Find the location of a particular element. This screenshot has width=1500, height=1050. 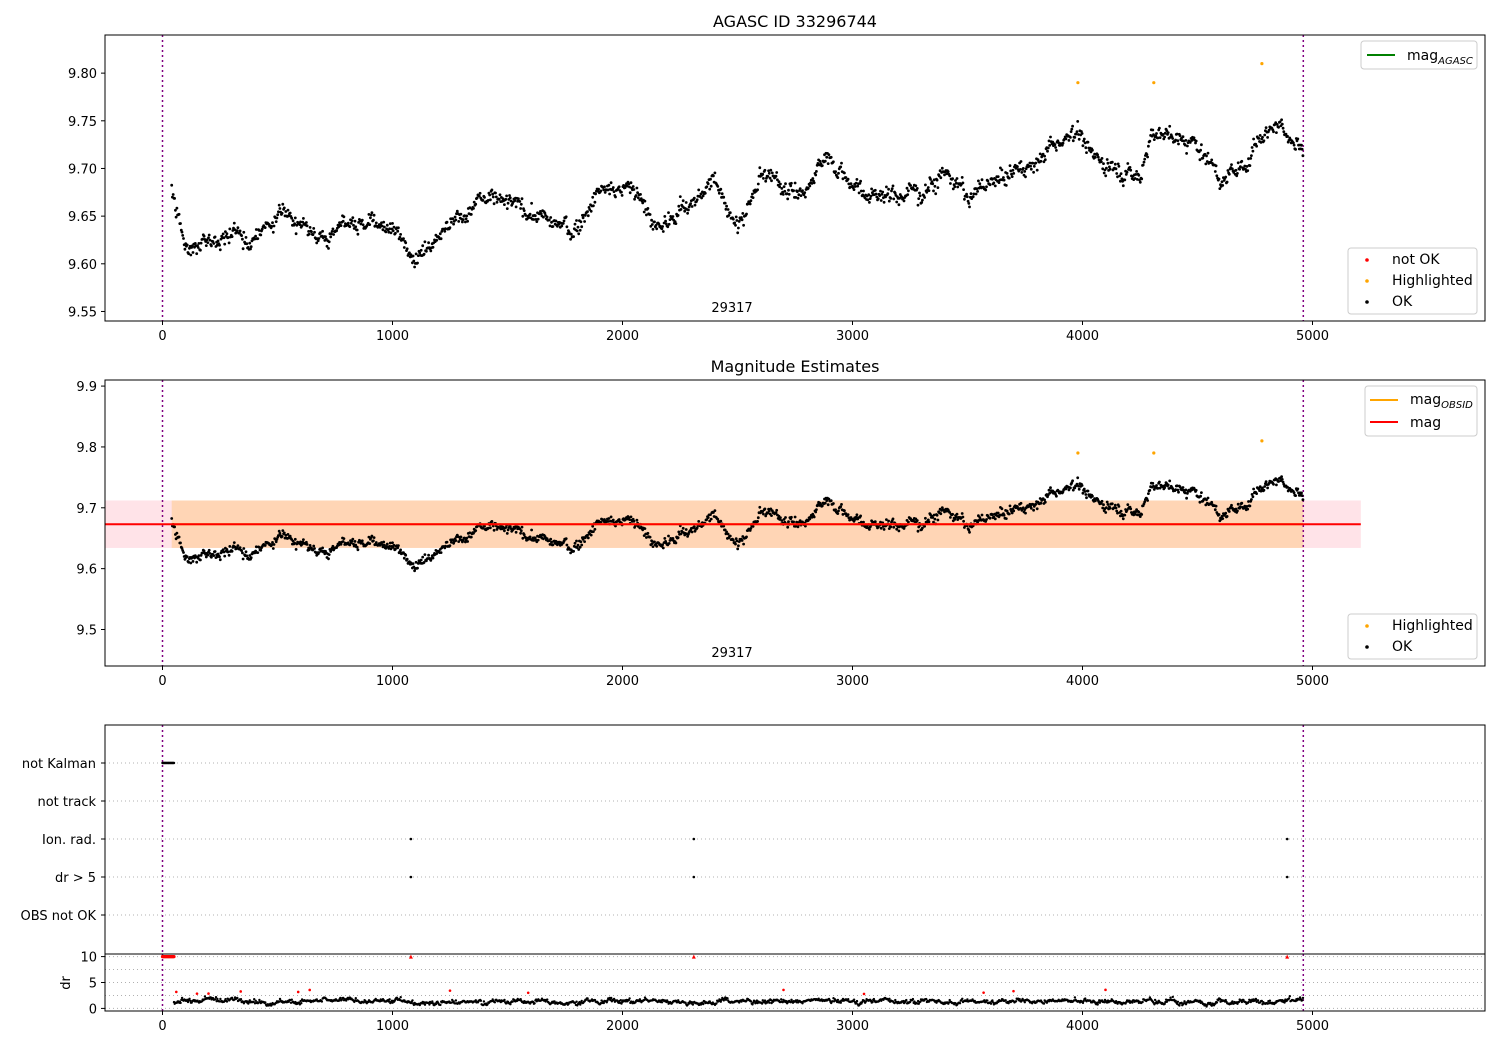

dr-x-tick-label: 1000 is located at coordinates (392, 1026).